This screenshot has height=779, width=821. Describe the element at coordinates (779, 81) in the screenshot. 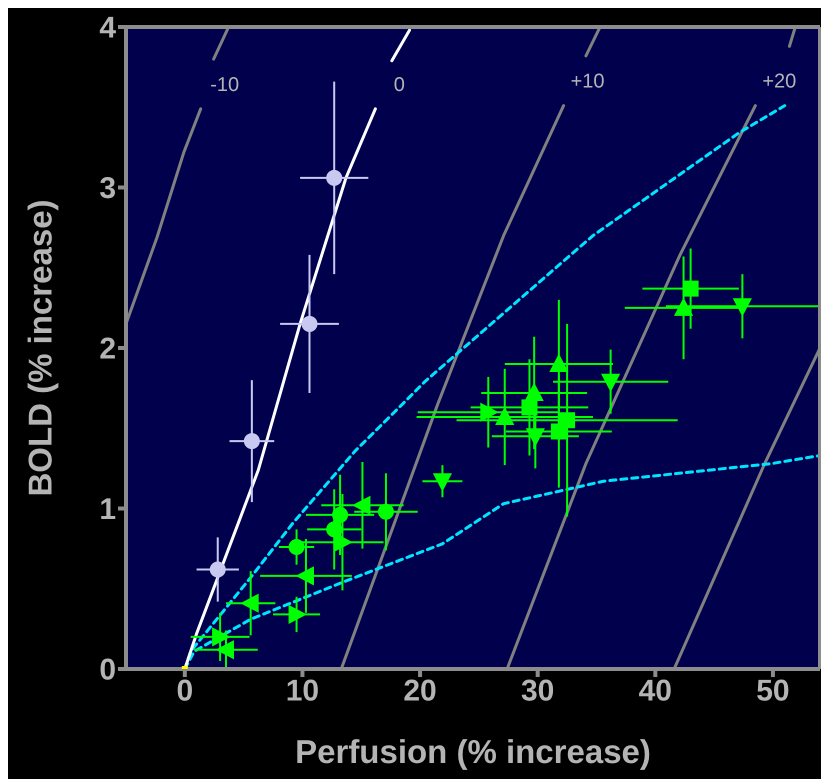

I see `series-label: +20` at that location.